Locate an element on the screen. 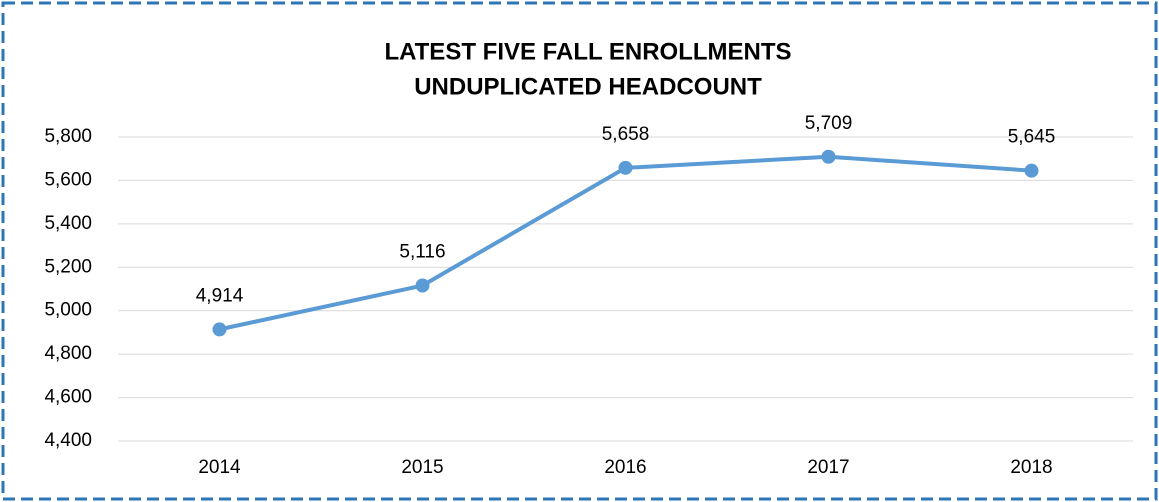 The width and height of the screenshot is (1159, 502). y-tick-label: 4,400 is located at coordinates (68, 440).